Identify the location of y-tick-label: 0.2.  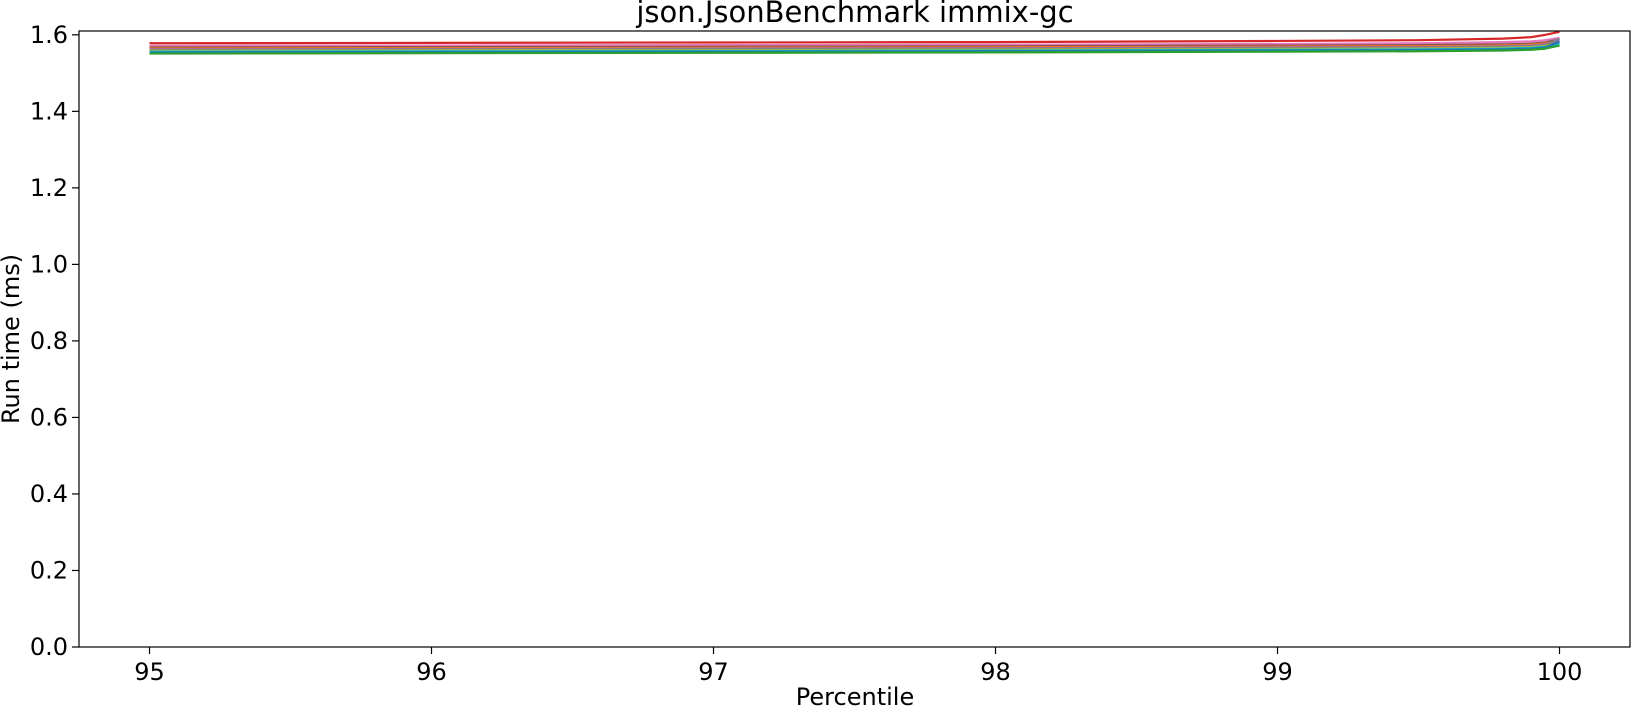
(49, 570).